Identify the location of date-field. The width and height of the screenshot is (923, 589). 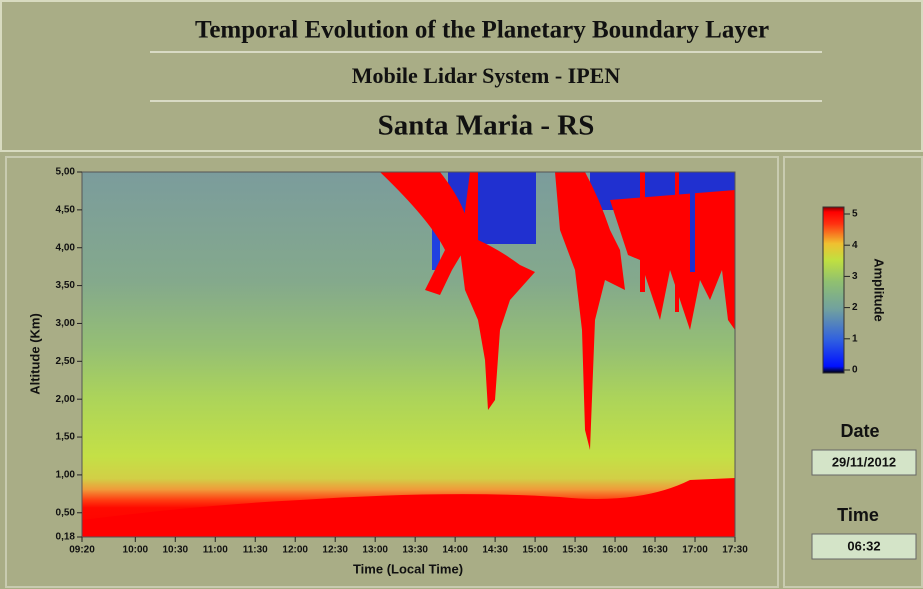
(864, 462).